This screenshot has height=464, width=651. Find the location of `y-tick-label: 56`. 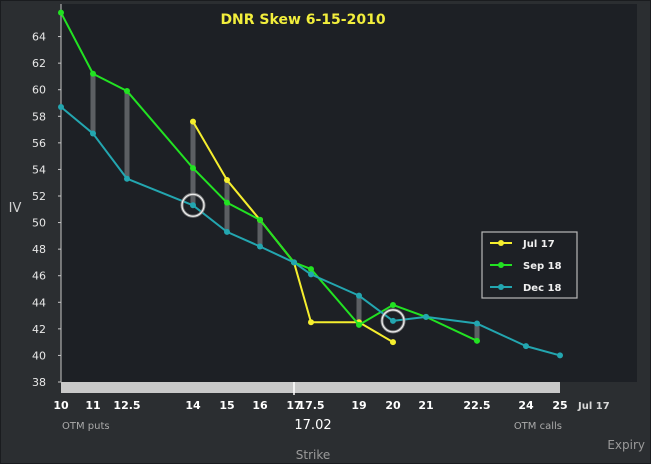

y-tick-label: 56 is located at coordinates (39, 143).